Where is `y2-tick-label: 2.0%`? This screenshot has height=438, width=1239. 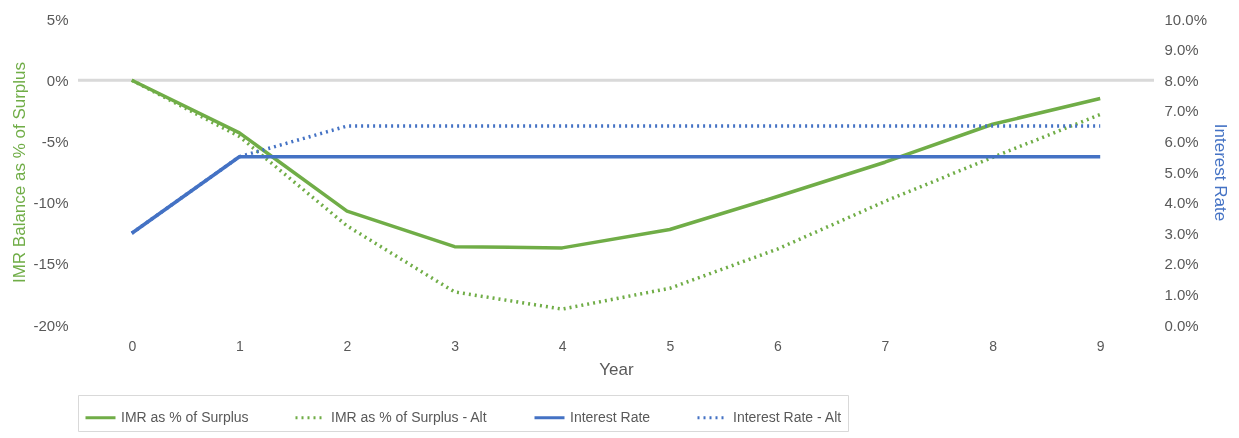
y2-tick-label: 2.0% is located at coordinates (1181, 264).